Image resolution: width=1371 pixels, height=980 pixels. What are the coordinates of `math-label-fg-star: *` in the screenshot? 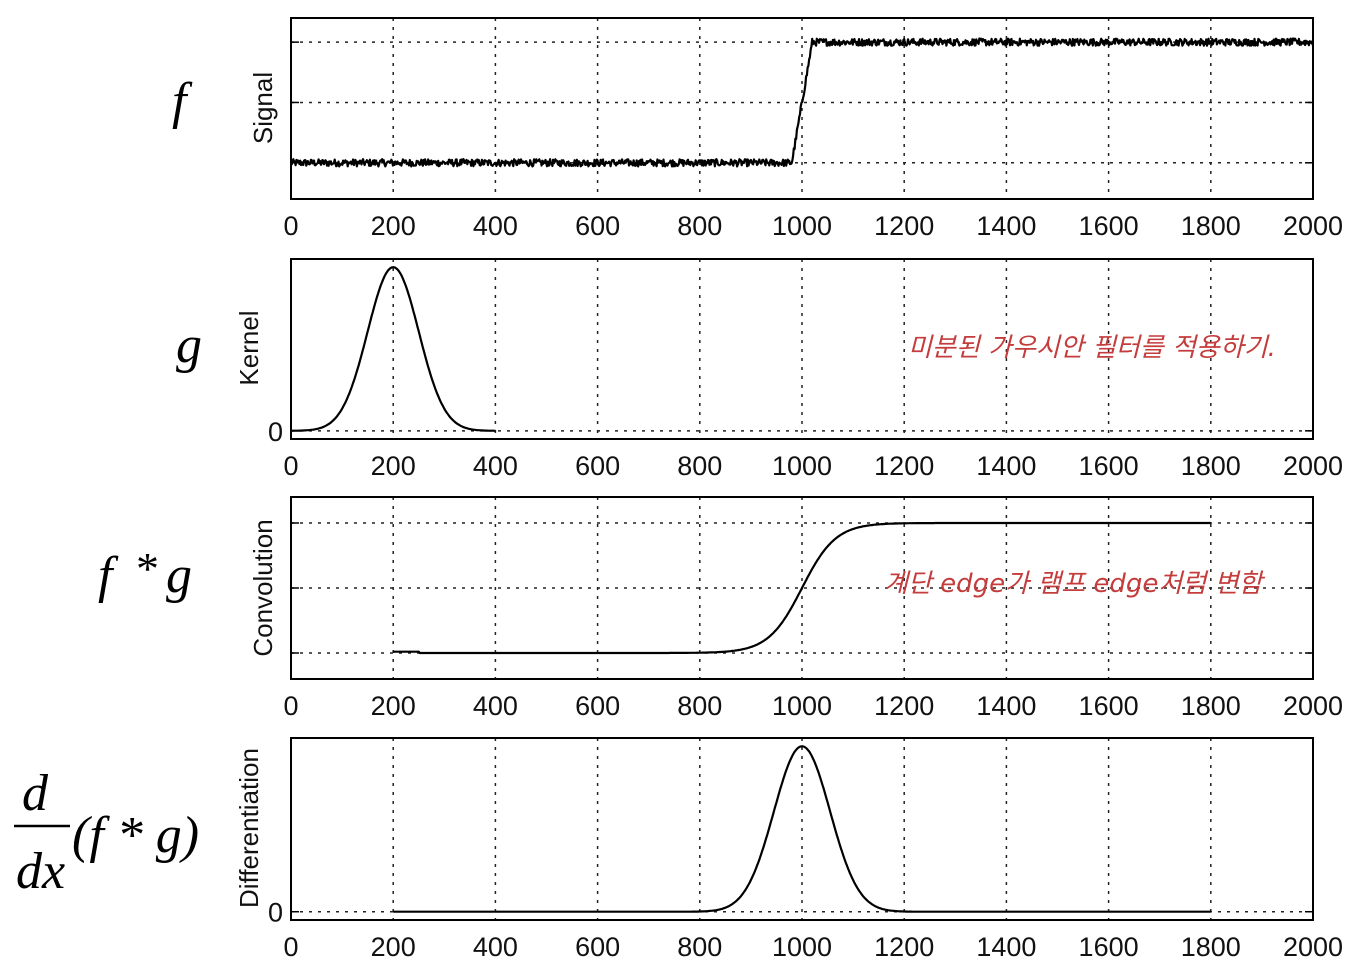 It's located at (147, 568).